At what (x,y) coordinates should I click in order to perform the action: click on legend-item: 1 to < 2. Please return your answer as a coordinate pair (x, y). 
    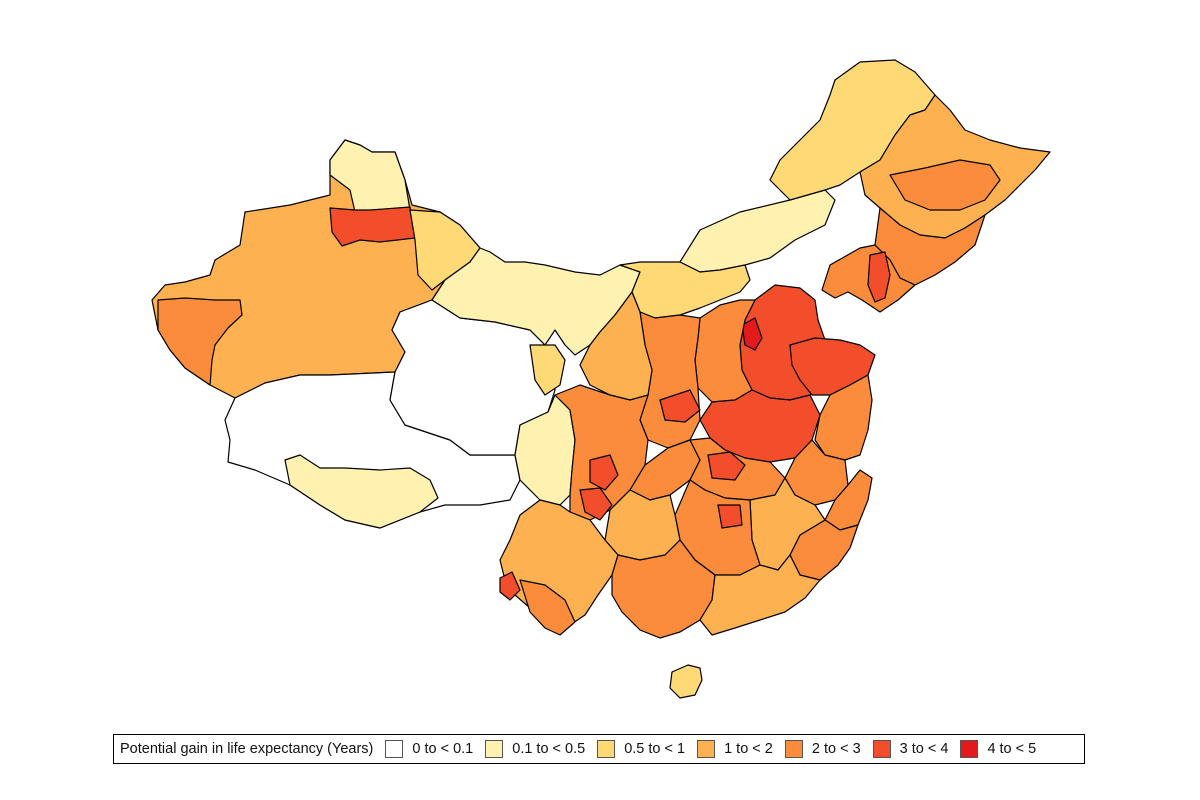
    Looking at the image, I should click on (735, 749).